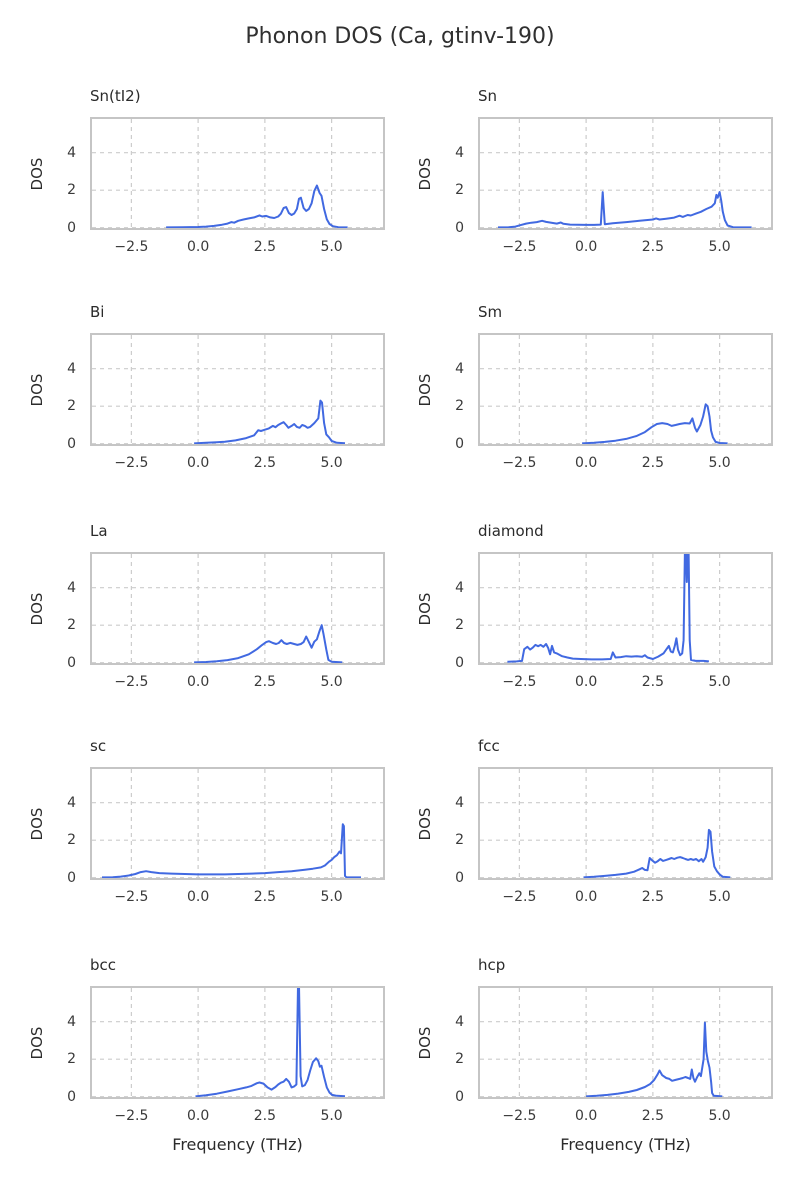  I want to click on plot-area-Sn(tI2), so click(237, 173).